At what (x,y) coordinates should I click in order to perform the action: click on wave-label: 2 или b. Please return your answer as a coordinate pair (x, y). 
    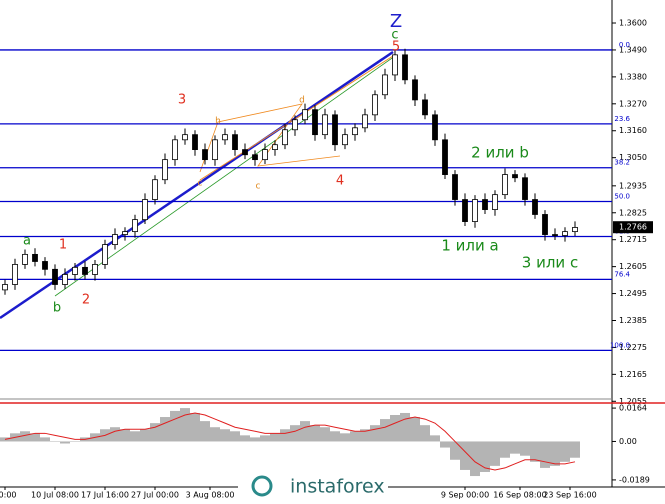
    Looking at the image, I should click on (500, 153).